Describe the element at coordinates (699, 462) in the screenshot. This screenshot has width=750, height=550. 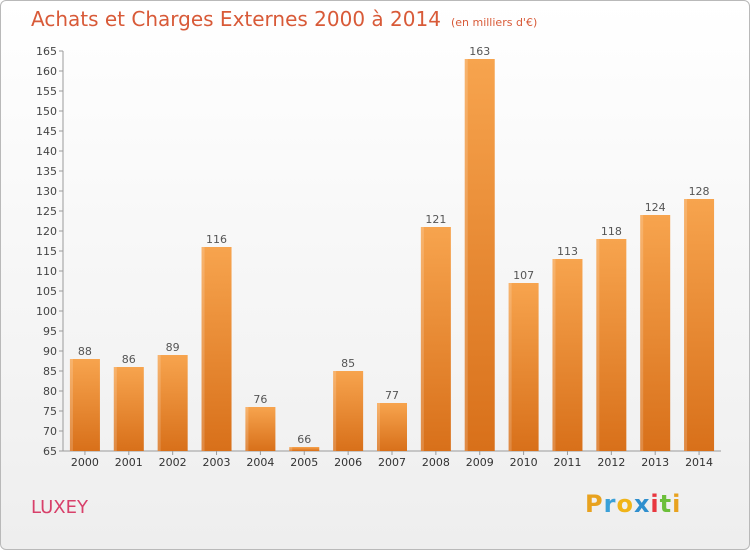
I see `x-tick-label-2014: 2014` at that location.